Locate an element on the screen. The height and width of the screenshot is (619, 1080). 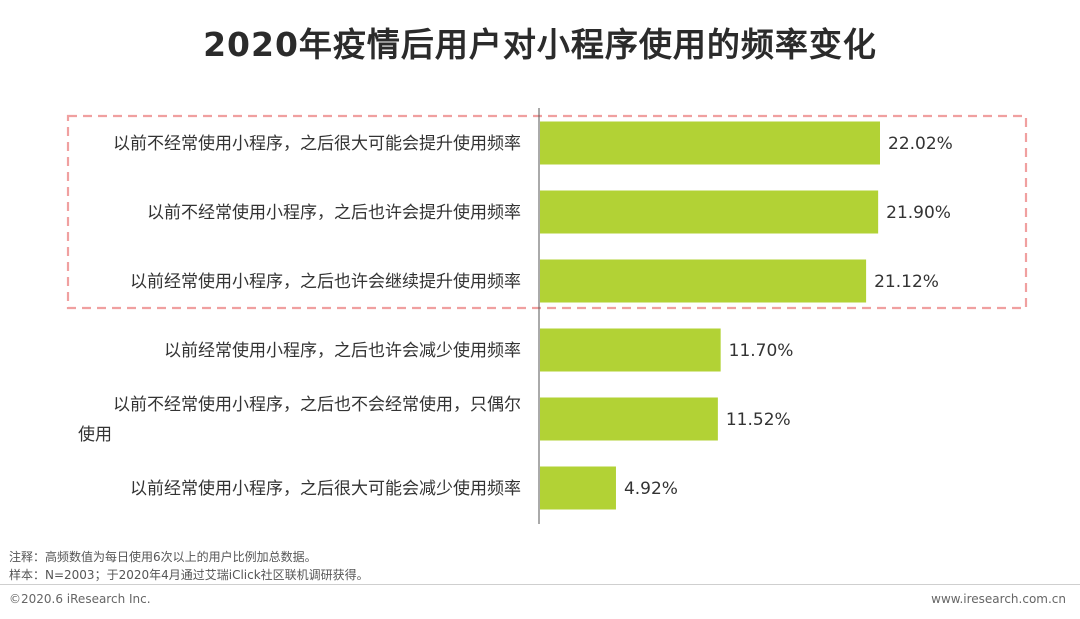
value-label: 22.02% is located at coordinates (920, 144).